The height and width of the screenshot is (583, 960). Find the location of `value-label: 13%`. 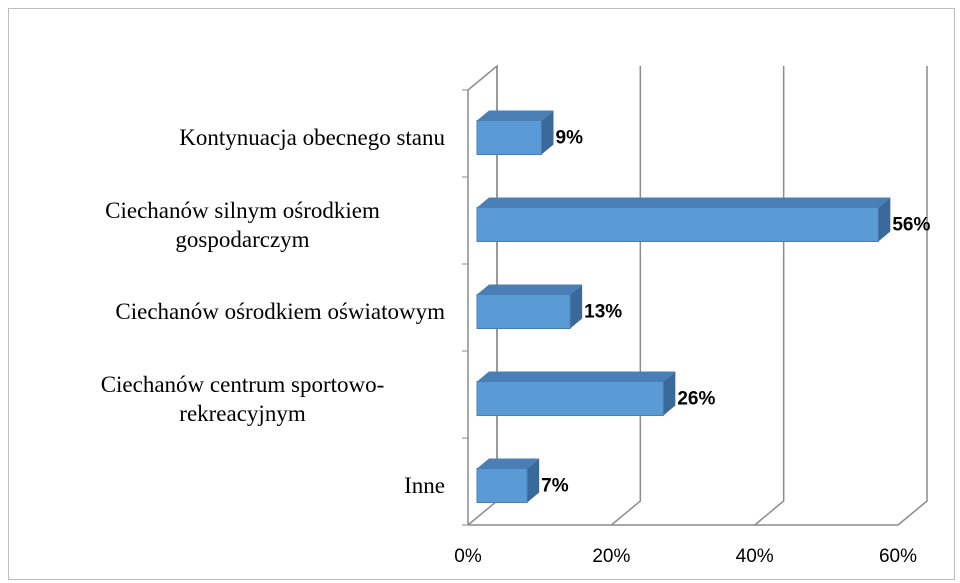

value-label: 13% is located at coordinates (603, 312).